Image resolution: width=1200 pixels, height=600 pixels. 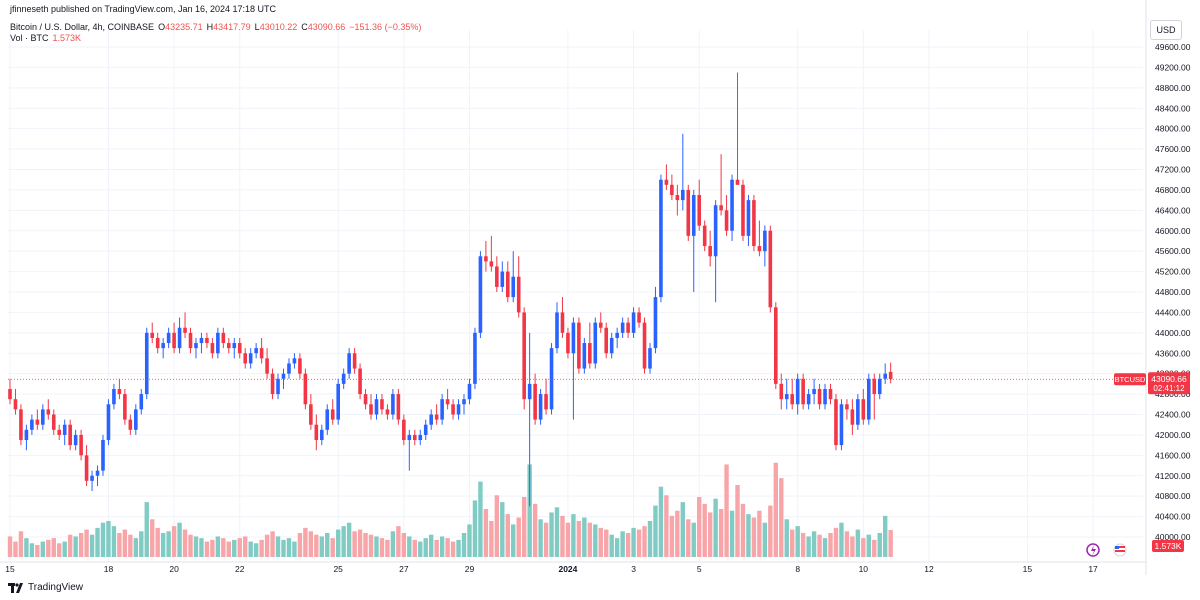 I want to click on last-volume-badge, so click(x=1168, y=546).